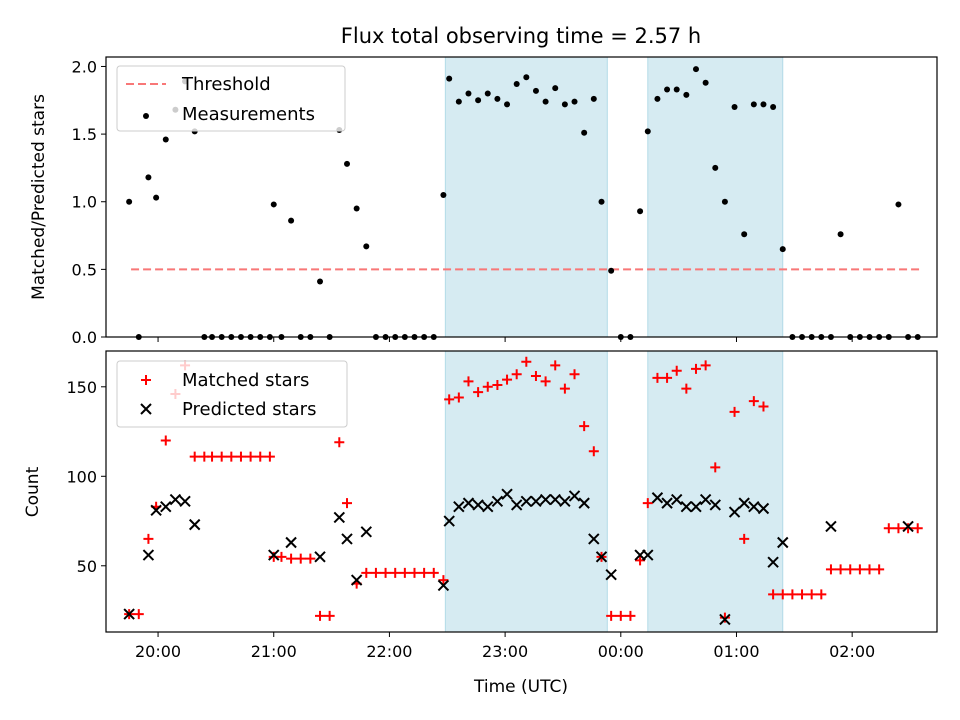 The image size is (960, 720). Describe the element at coordinates (245, 380) in the screenshot. I see `legend-matched-label: Matched stars` at that location.